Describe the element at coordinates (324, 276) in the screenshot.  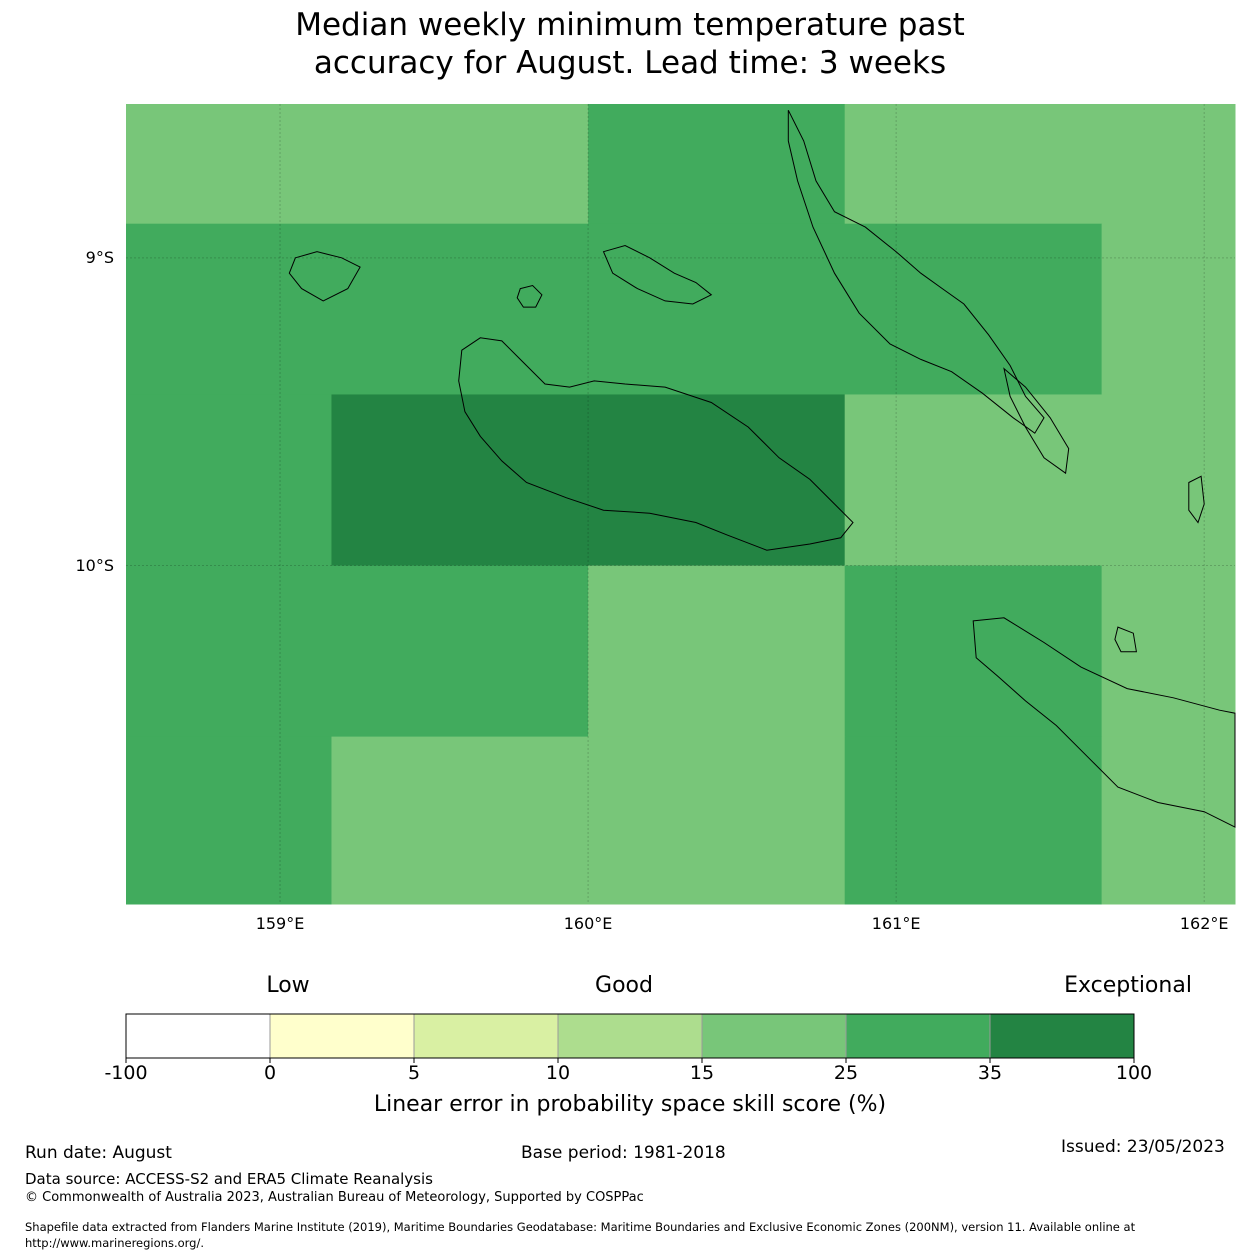
I see `coastline-russell-islands` at that location.